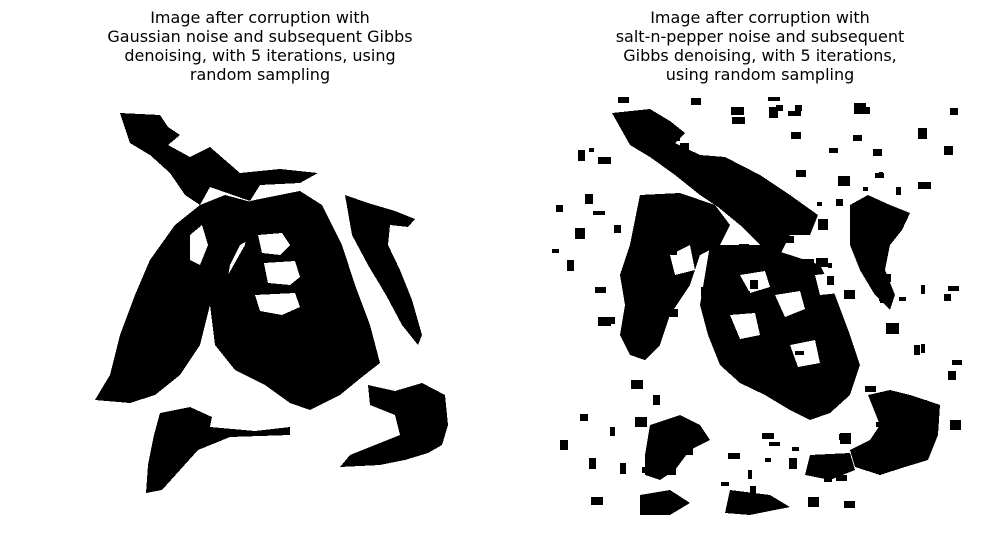  What do you see at coordinates (260, 55) in the screenshot?
I see `left-title-line-3: denoising, with 5 iterations, using` at bounding box center [260, 55].